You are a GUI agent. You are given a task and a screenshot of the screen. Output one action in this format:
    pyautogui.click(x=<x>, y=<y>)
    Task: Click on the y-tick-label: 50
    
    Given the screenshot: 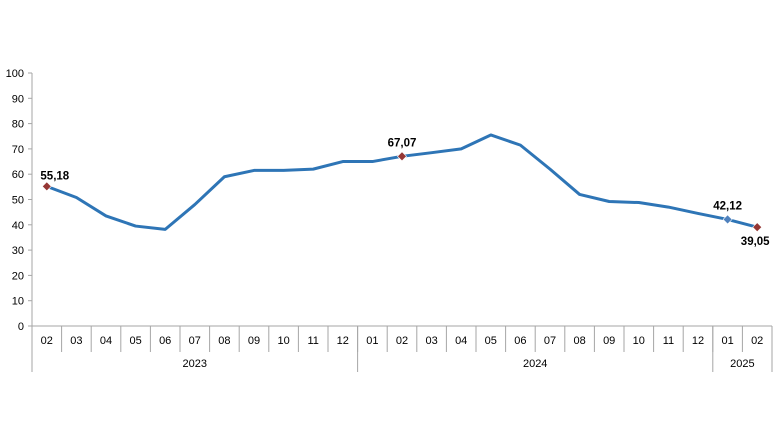 What is the action you would take?
    pyautogui.click(x=18, y=201)
    